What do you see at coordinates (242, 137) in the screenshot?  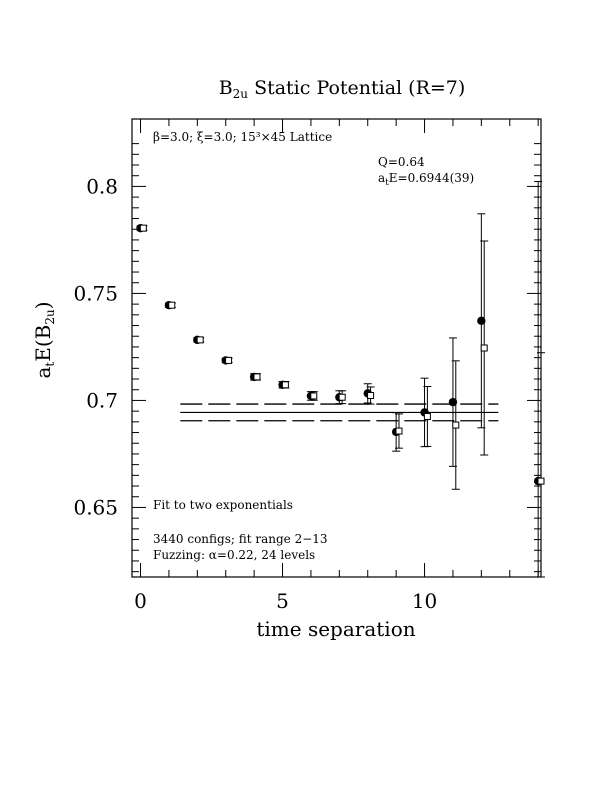 I see `lattice-annotation: β=3.0; ξ=3.0; 15³×45 Lattice` at bounding box center [242, 137].